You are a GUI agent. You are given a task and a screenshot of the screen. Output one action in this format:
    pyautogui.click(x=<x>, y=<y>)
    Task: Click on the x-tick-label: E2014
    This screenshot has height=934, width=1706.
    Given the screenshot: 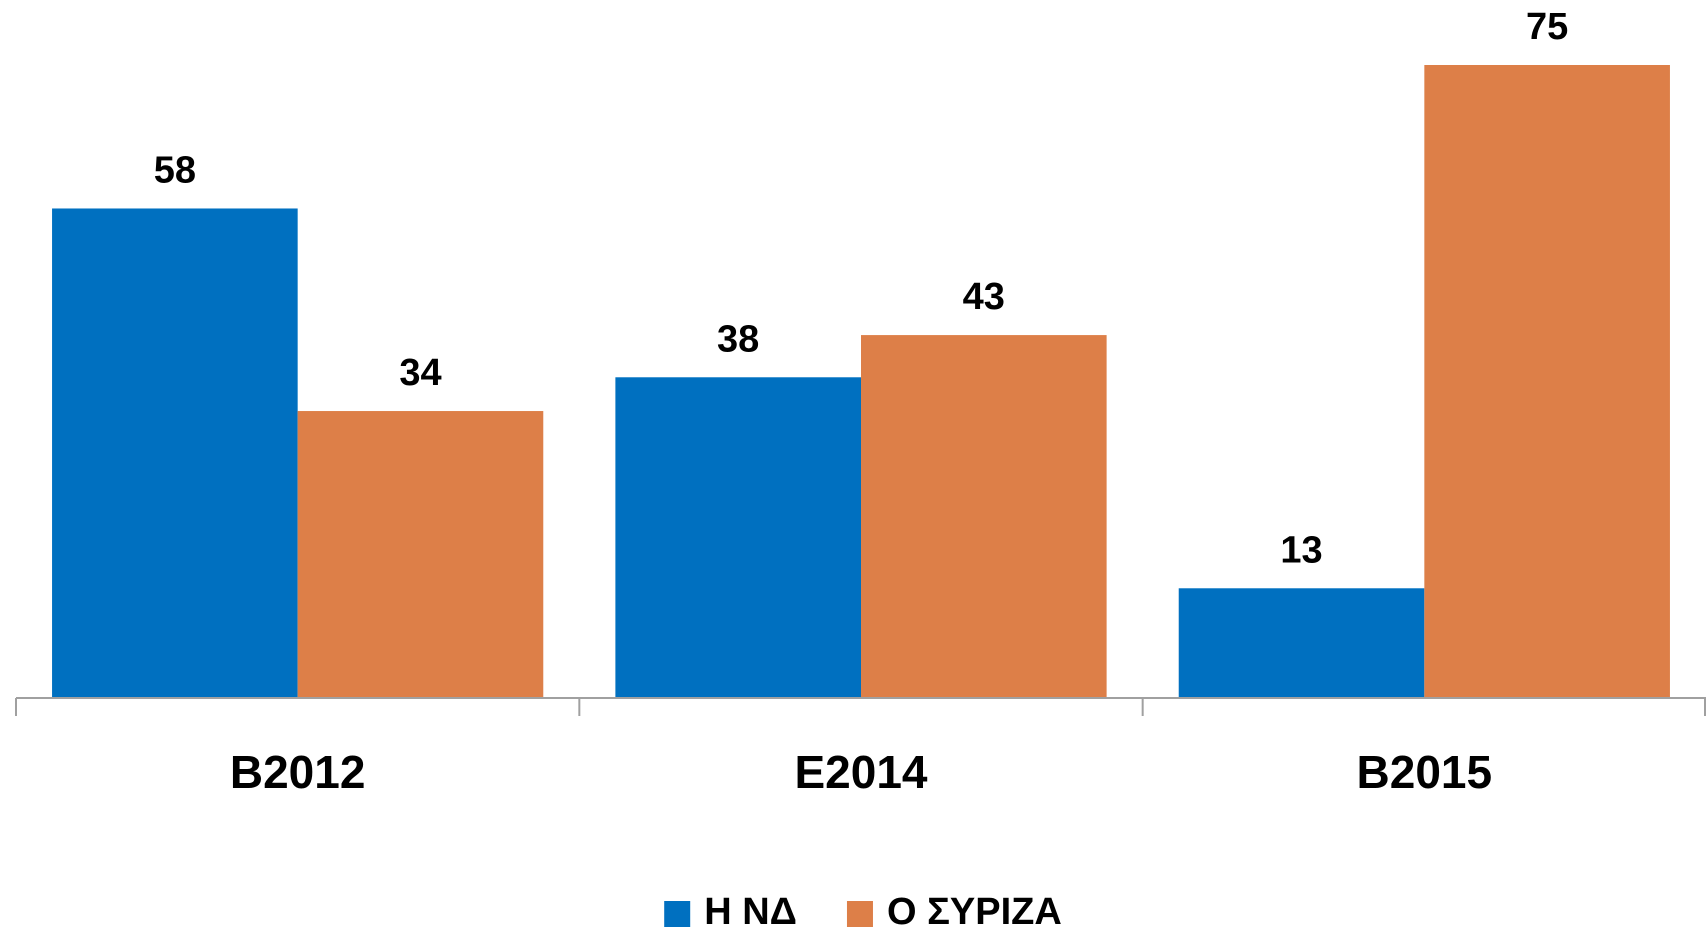 What is the action you would take?
    pyautogui.click(x=860, y=772)
    